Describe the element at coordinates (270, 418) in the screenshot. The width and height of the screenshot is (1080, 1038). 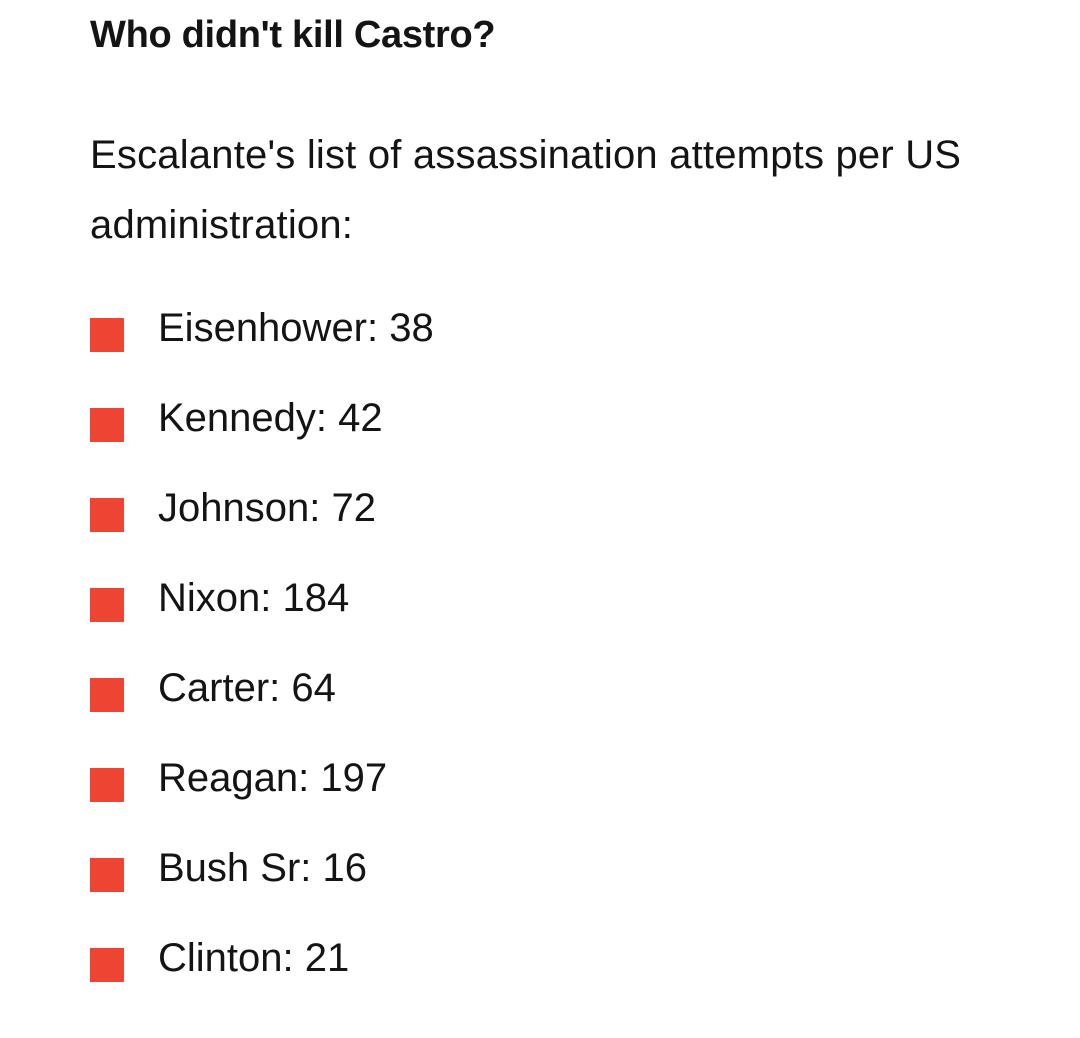
I see `list-item-text: Kennedy: 42` at that location.